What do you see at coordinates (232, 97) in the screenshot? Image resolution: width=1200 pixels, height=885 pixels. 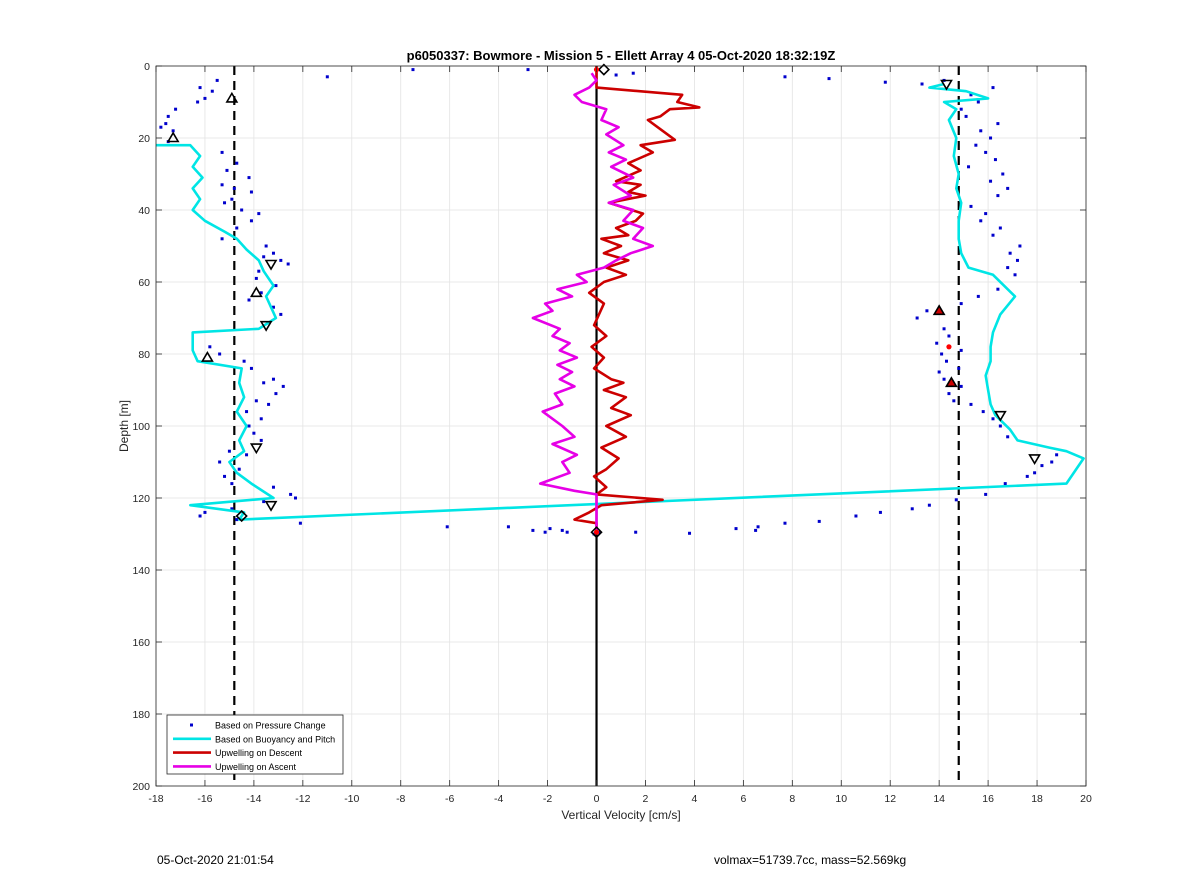 I see `marker-triangle-up` at bounding box center [232, 97].